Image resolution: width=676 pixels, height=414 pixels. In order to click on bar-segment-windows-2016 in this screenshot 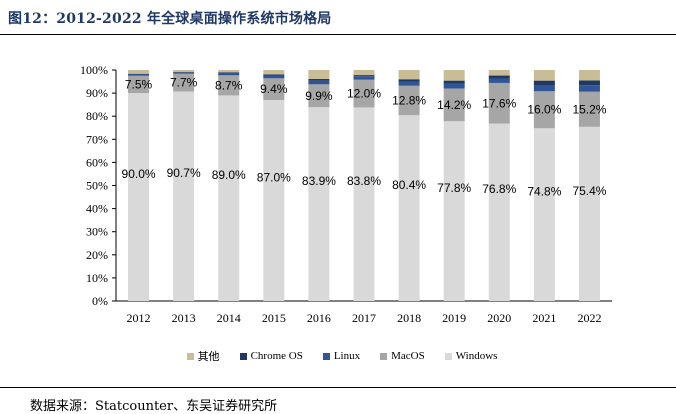, I will do `click(318, 204)`.